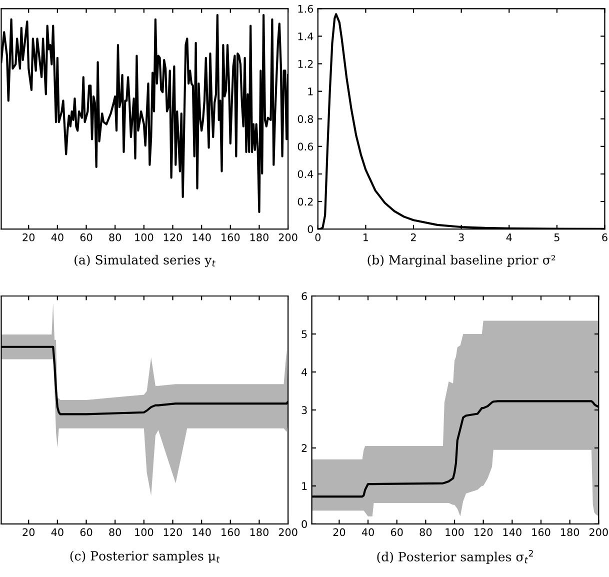  Describe the element at coordinates (557, 238) in the screenshot. I see `x-tick-label: 5` at that location.